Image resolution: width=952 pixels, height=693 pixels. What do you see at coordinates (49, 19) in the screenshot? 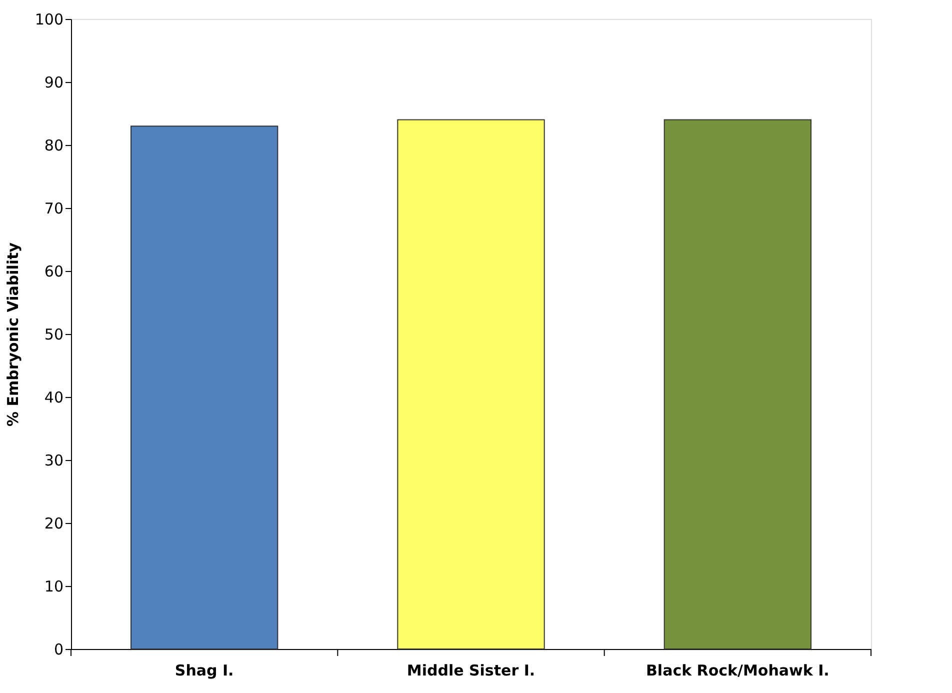
I see `y-tick-label: 100` at bounding box center [49, 19].